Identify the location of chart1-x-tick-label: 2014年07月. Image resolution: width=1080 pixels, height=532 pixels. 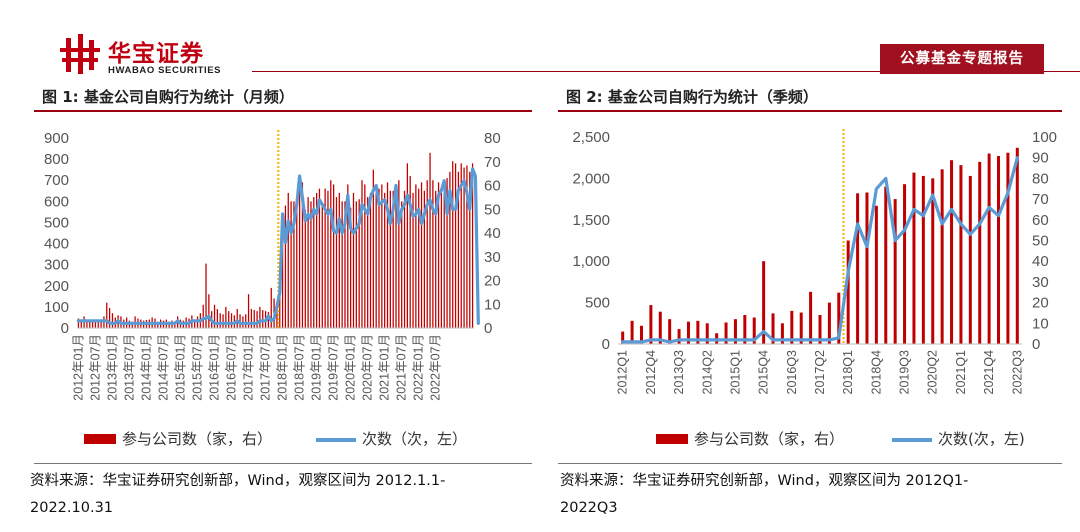
(163, 367).